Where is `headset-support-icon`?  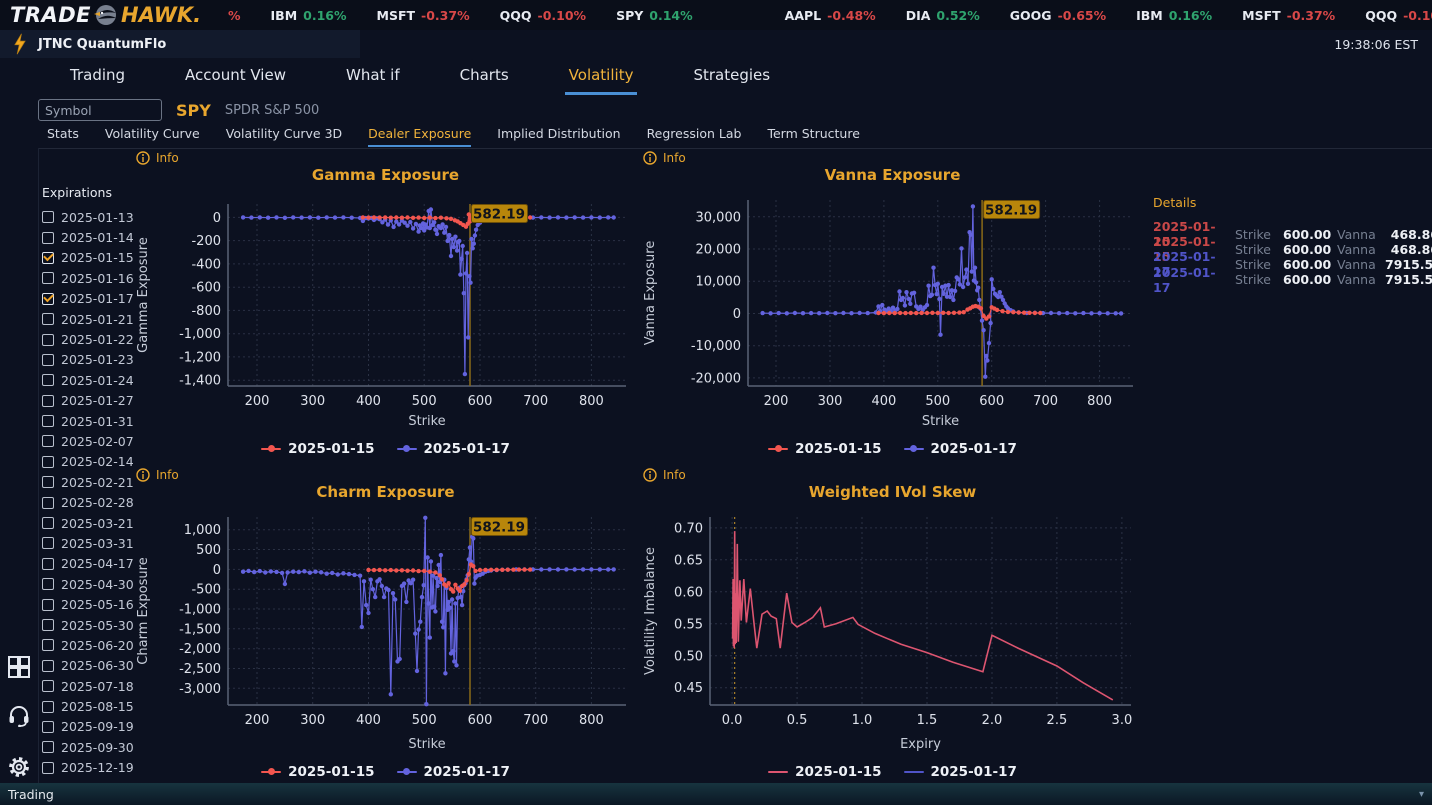
headset-support-icon is located at coordinates (19, 715).